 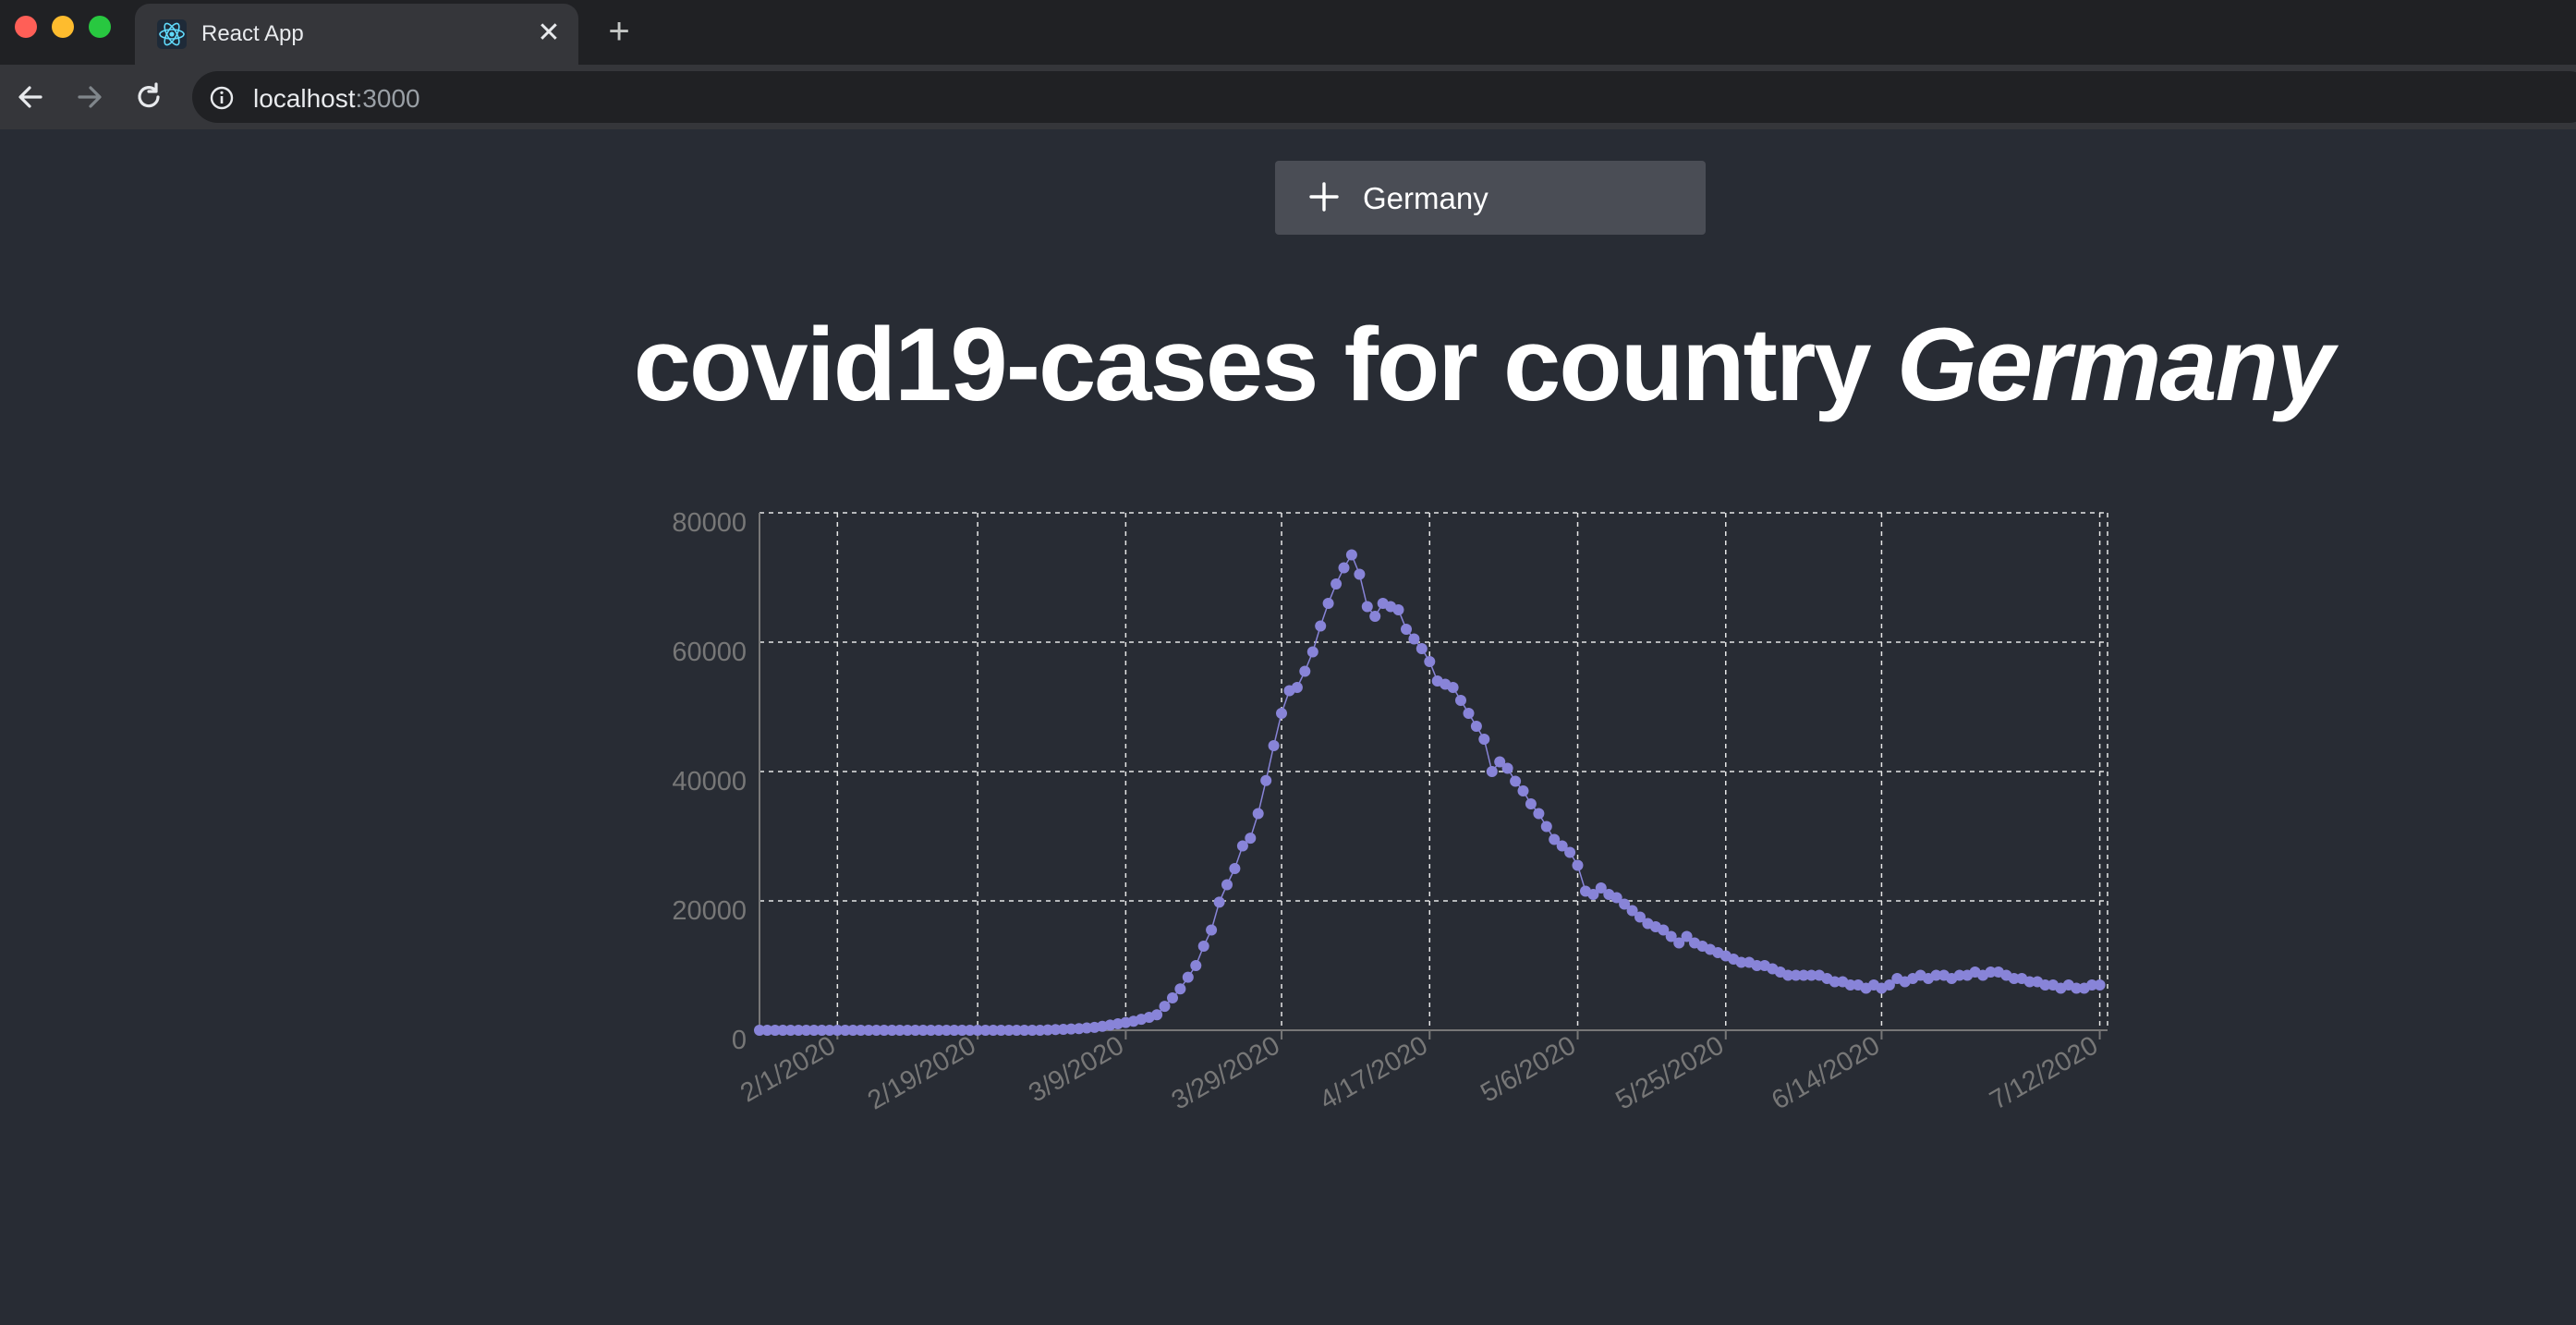 What do you see at coordinates (788, 1069) in the screenshot?
I see `x-tick-label: 2/1/2020` at bounding box center [788, 1069].